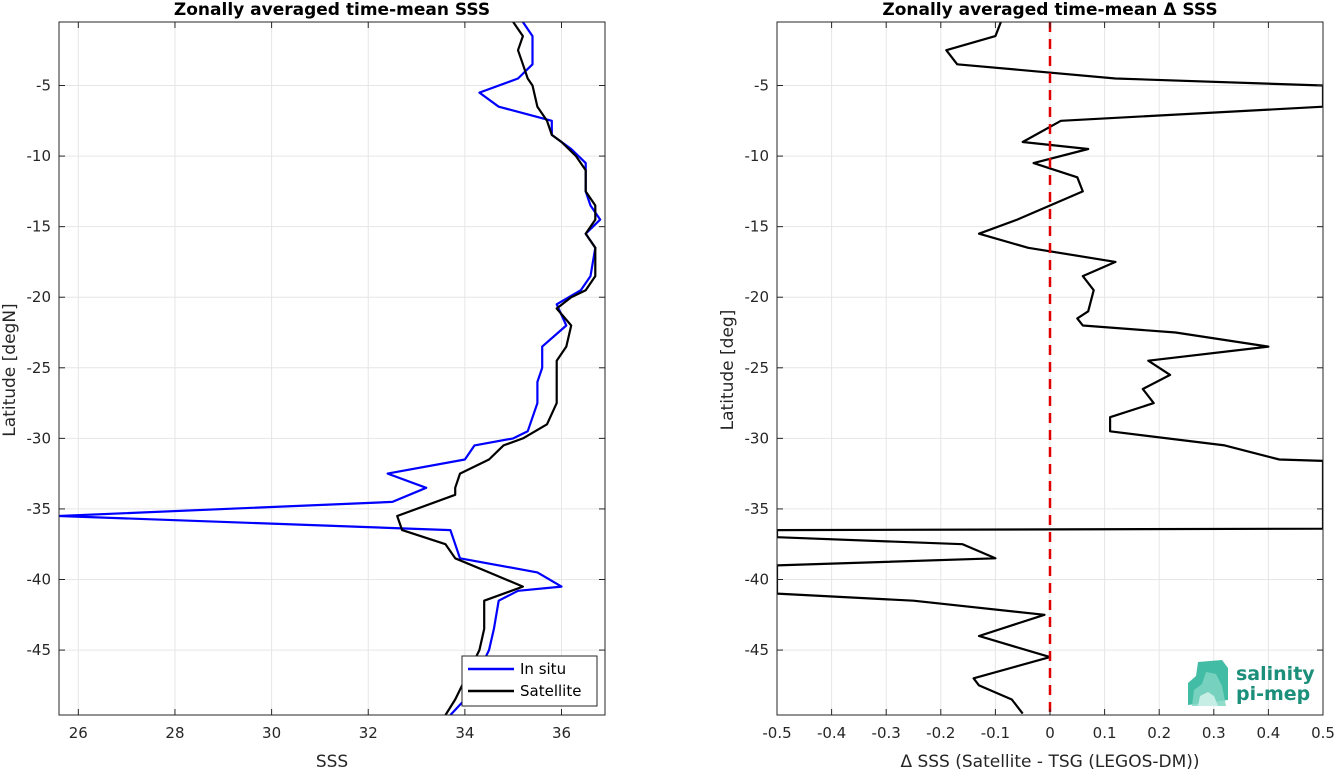  What do you see at coordinates (1050, 733) in the screenshot?
I see `x-tick-label: 0` at bounding box center [1050, 733].